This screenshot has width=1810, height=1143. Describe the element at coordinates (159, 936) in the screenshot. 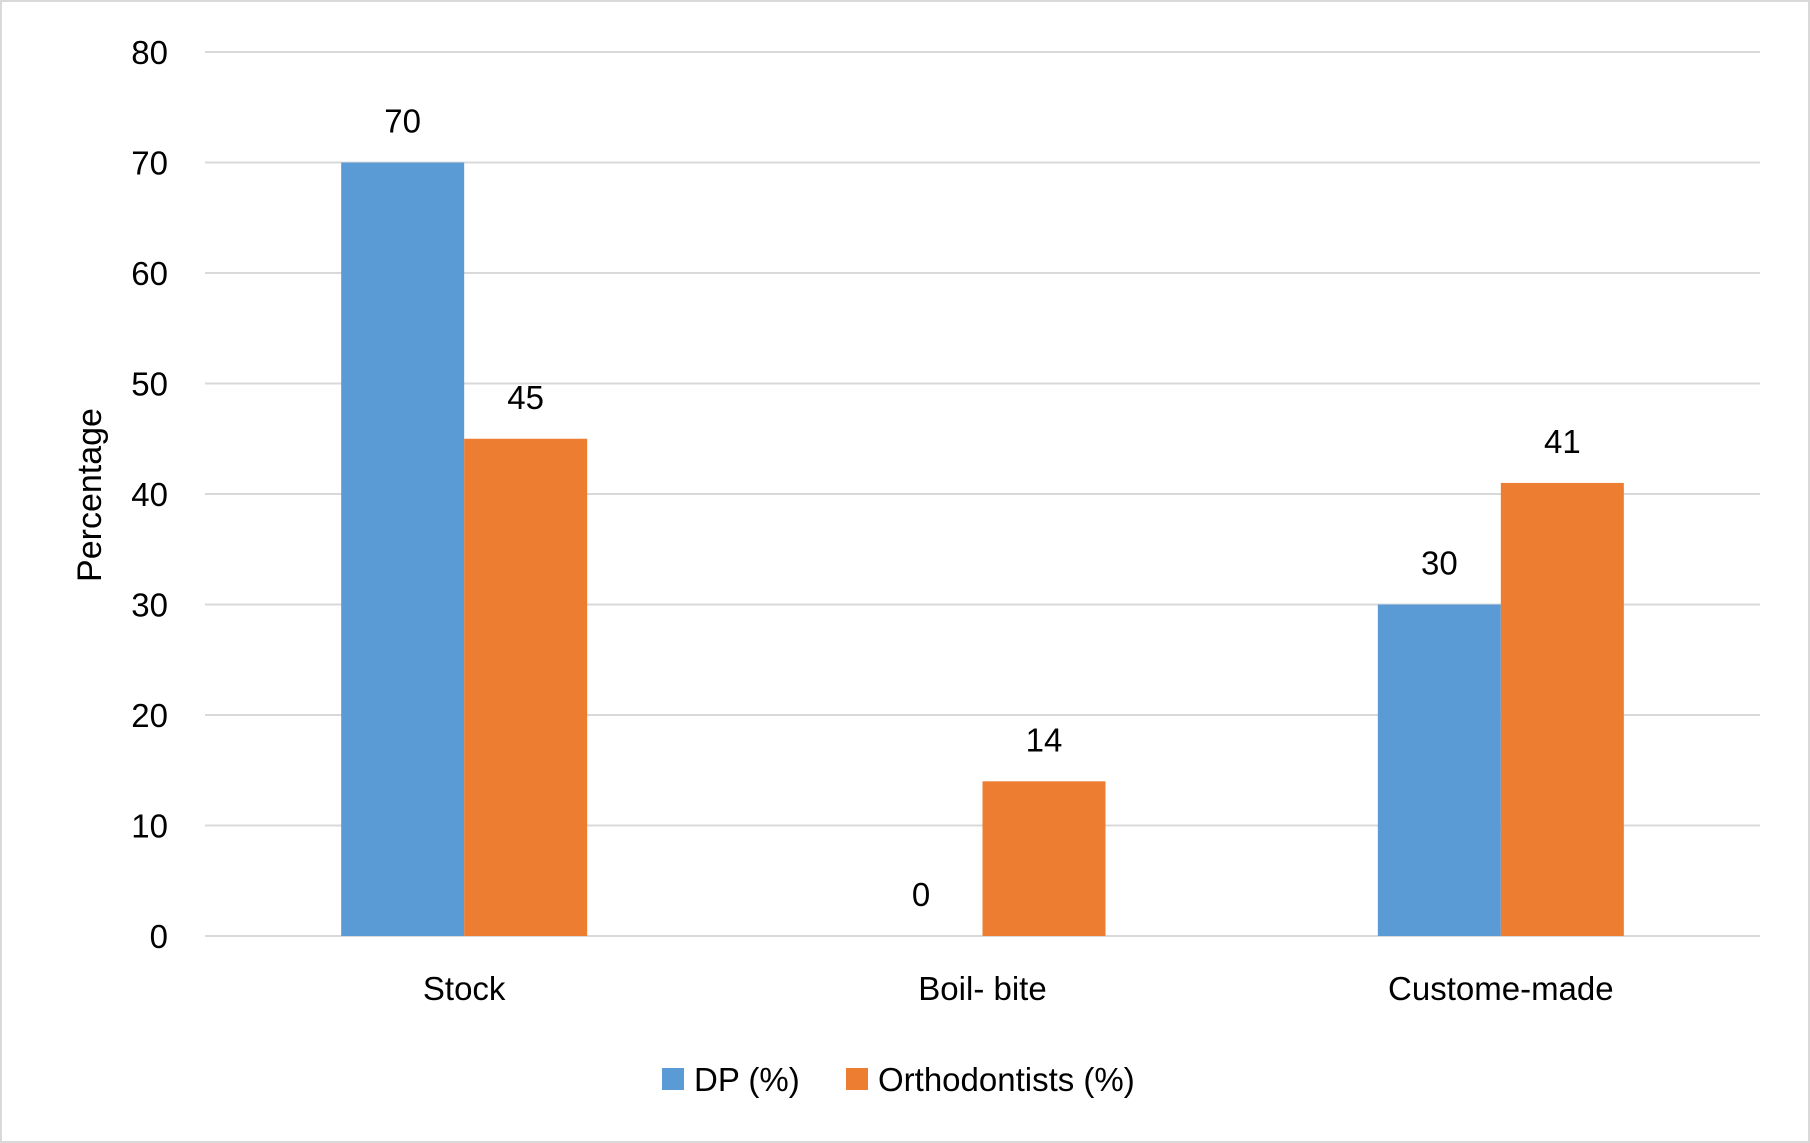

I see `y-tick-label: 0` at that location.